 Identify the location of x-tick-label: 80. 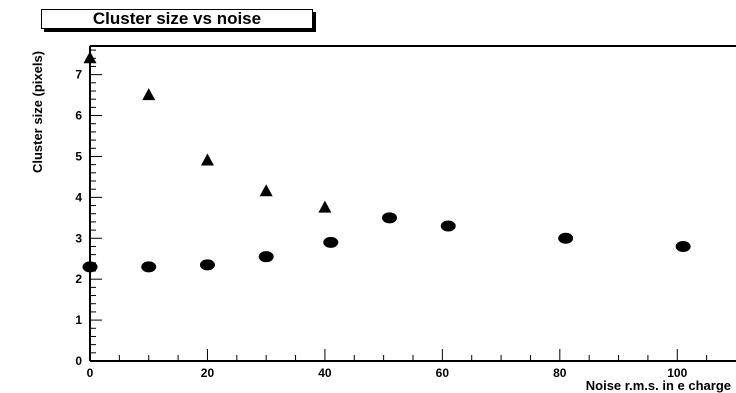
(560, 373).